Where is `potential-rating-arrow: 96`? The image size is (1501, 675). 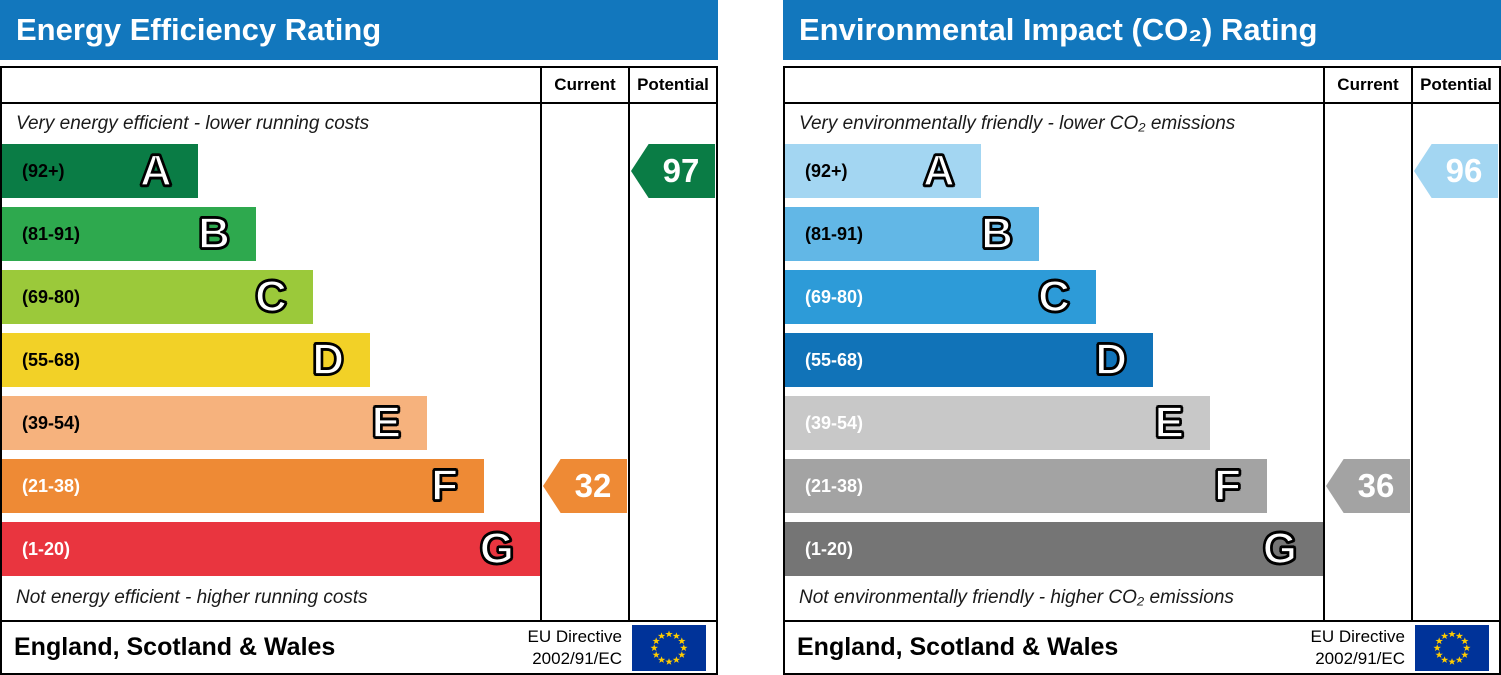 potential-rating-arrow: 96 is located at coordinates (1456, 171).